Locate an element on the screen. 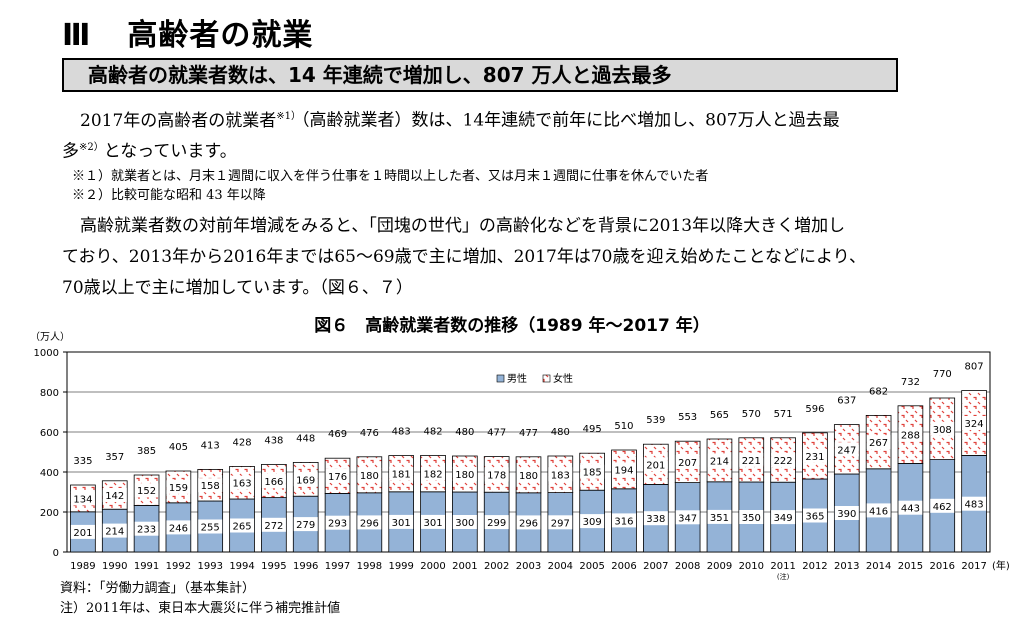  x-tick-label: 2017 is located at coordinates (973, 566).